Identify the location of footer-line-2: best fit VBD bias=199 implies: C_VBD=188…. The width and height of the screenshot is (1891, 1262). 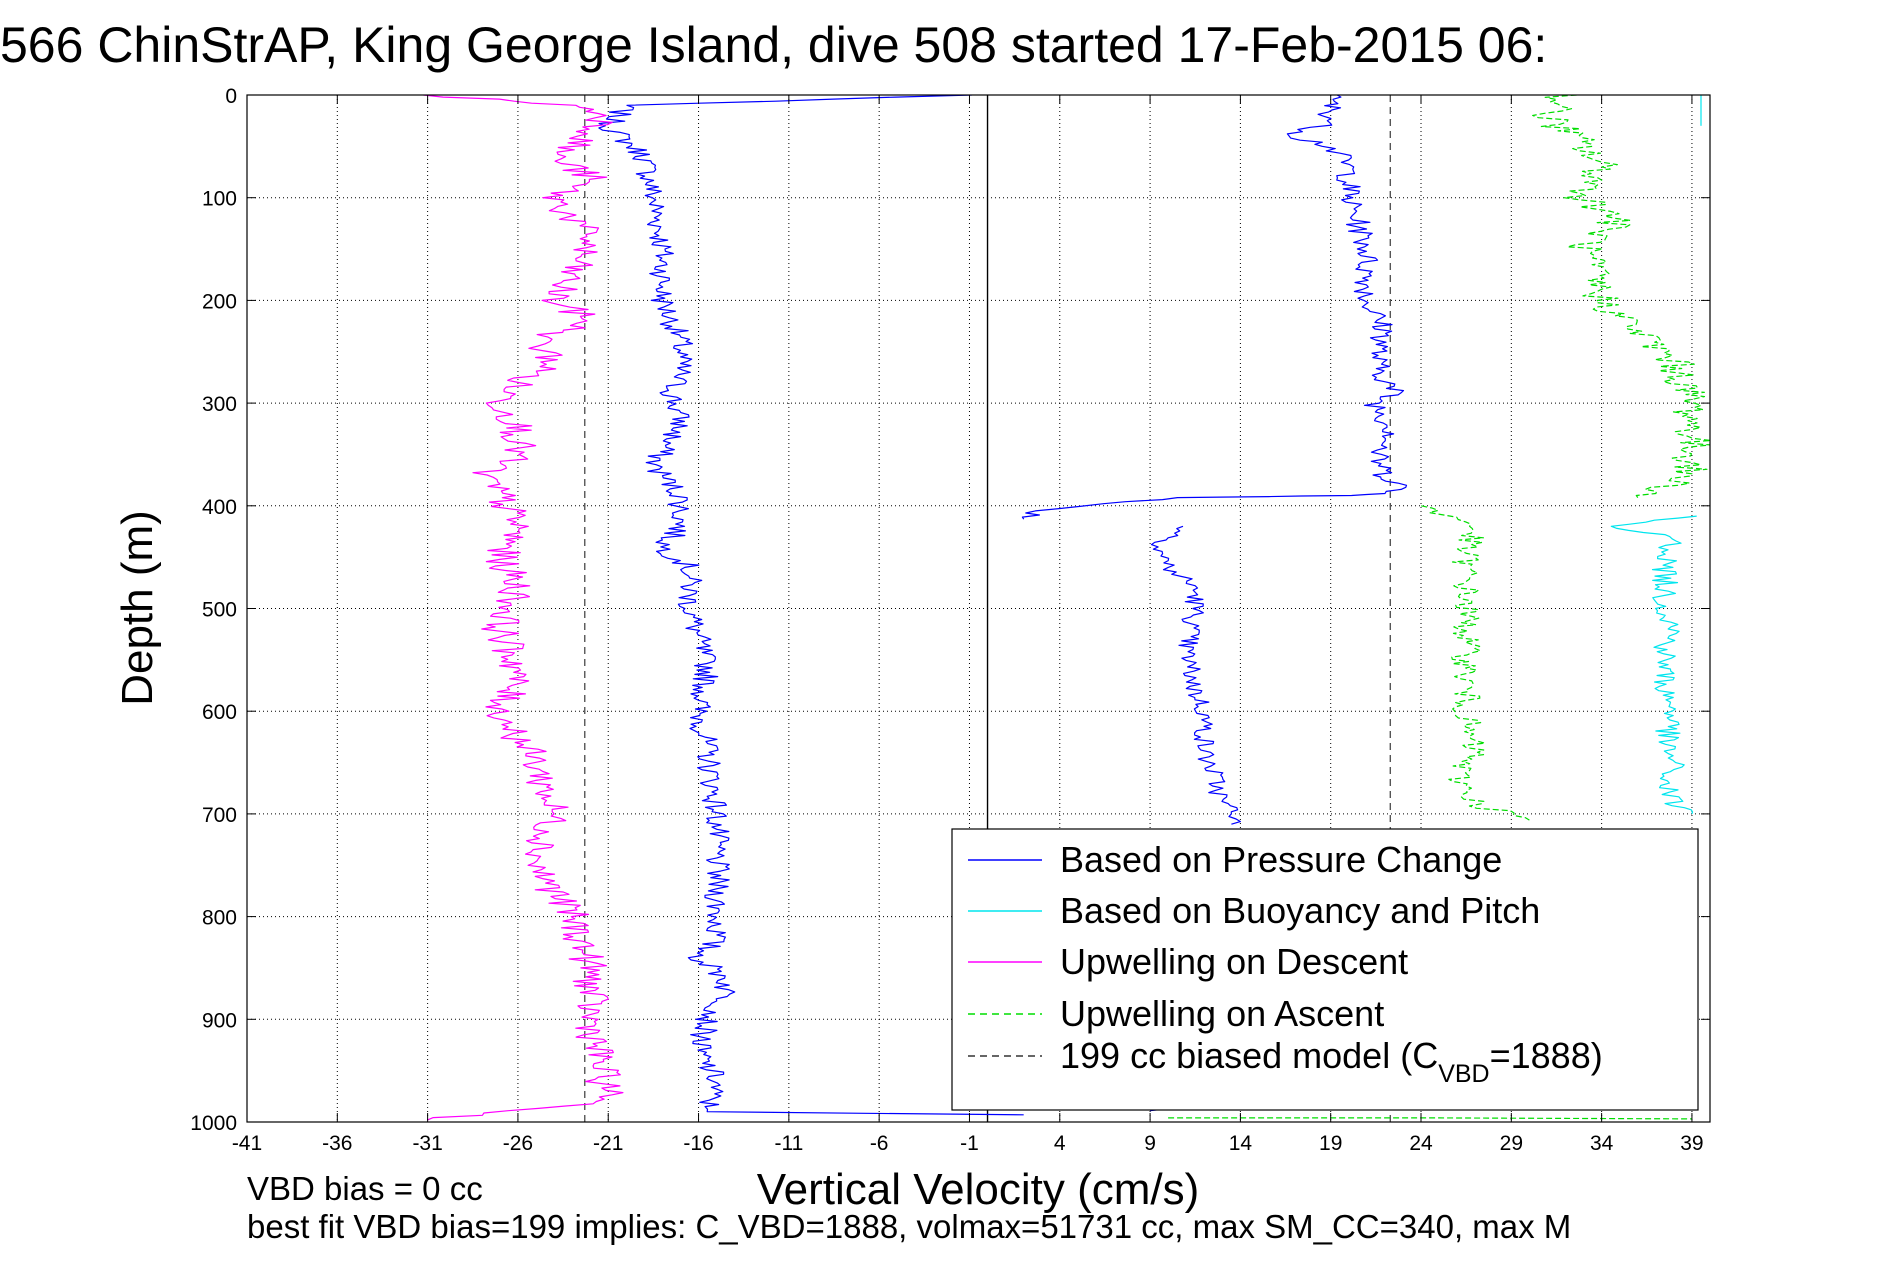
(909, 1226).